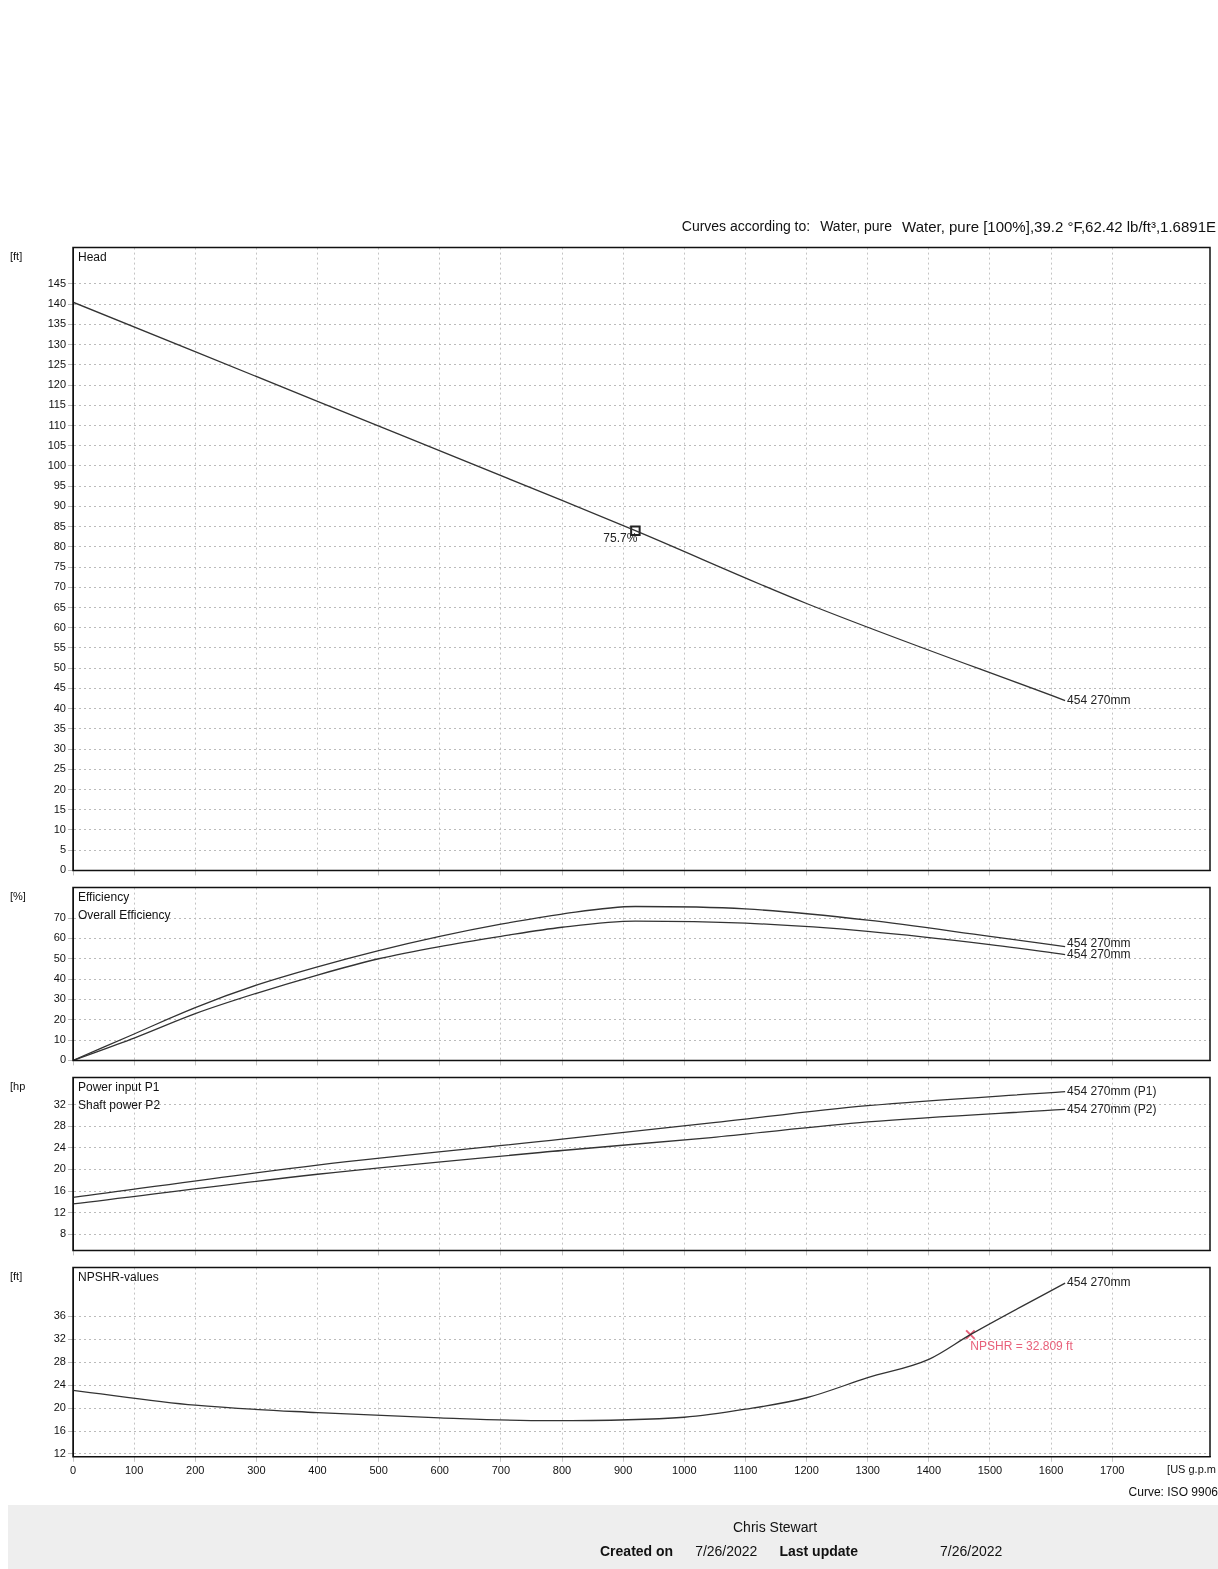 This screenshot has height=1569, width=1218. I want to click on x-tick-label: 1200, so click(806, 1470).